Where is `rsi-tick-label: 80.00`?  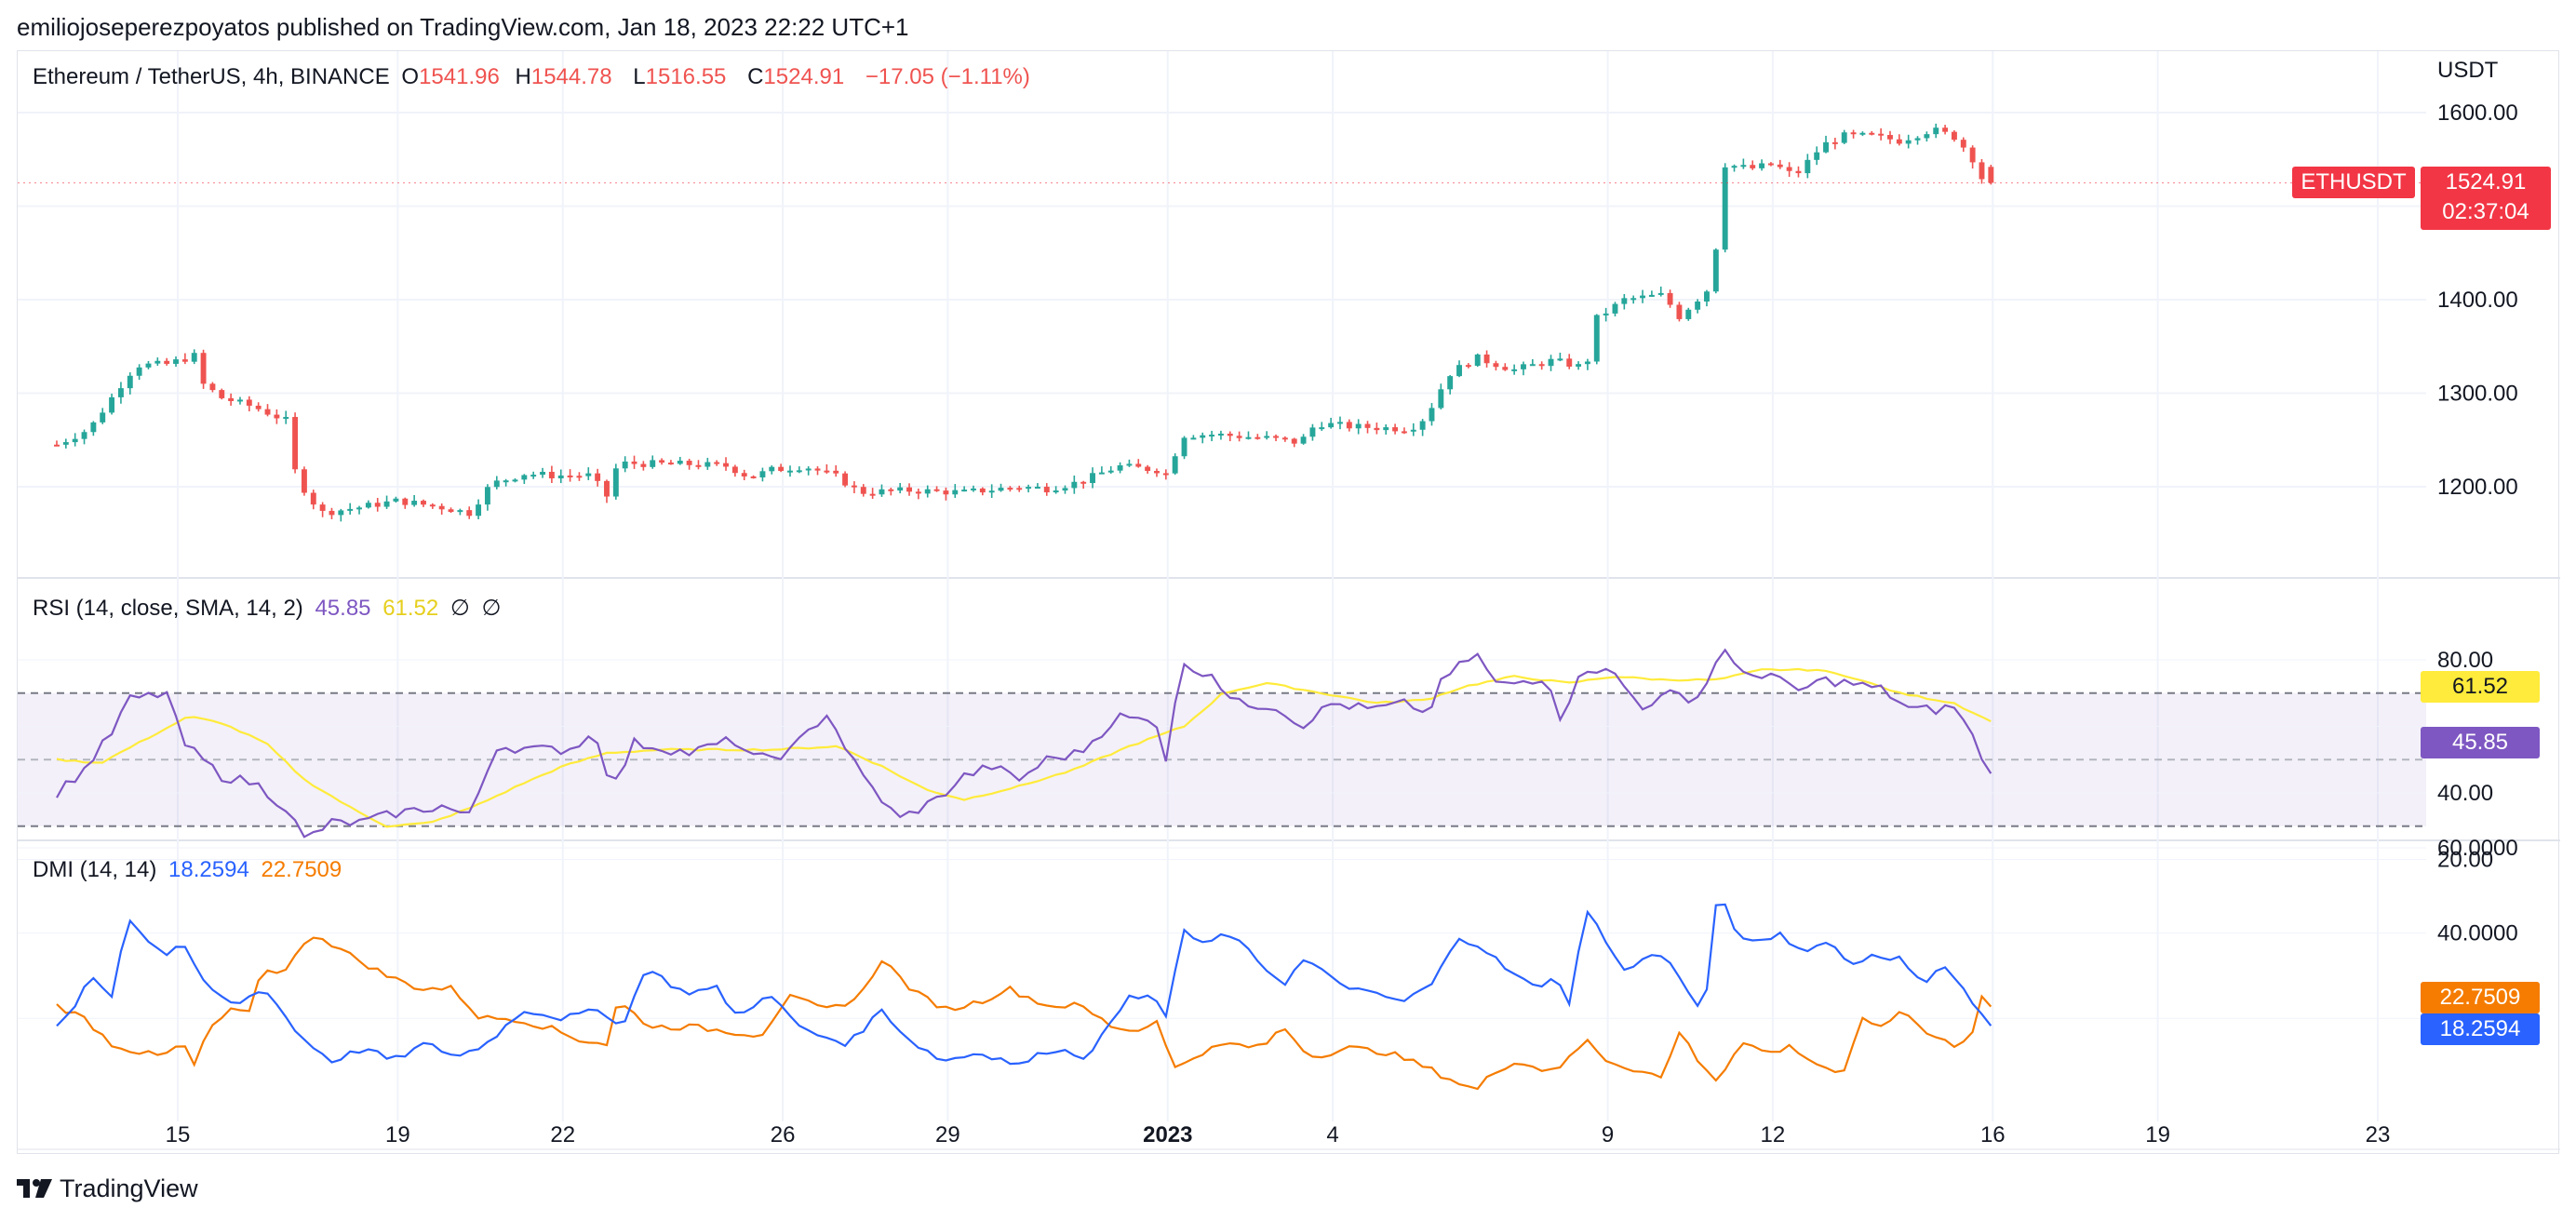 rsi-tick-label: 80.00 is located at coordinates (2465, 660).